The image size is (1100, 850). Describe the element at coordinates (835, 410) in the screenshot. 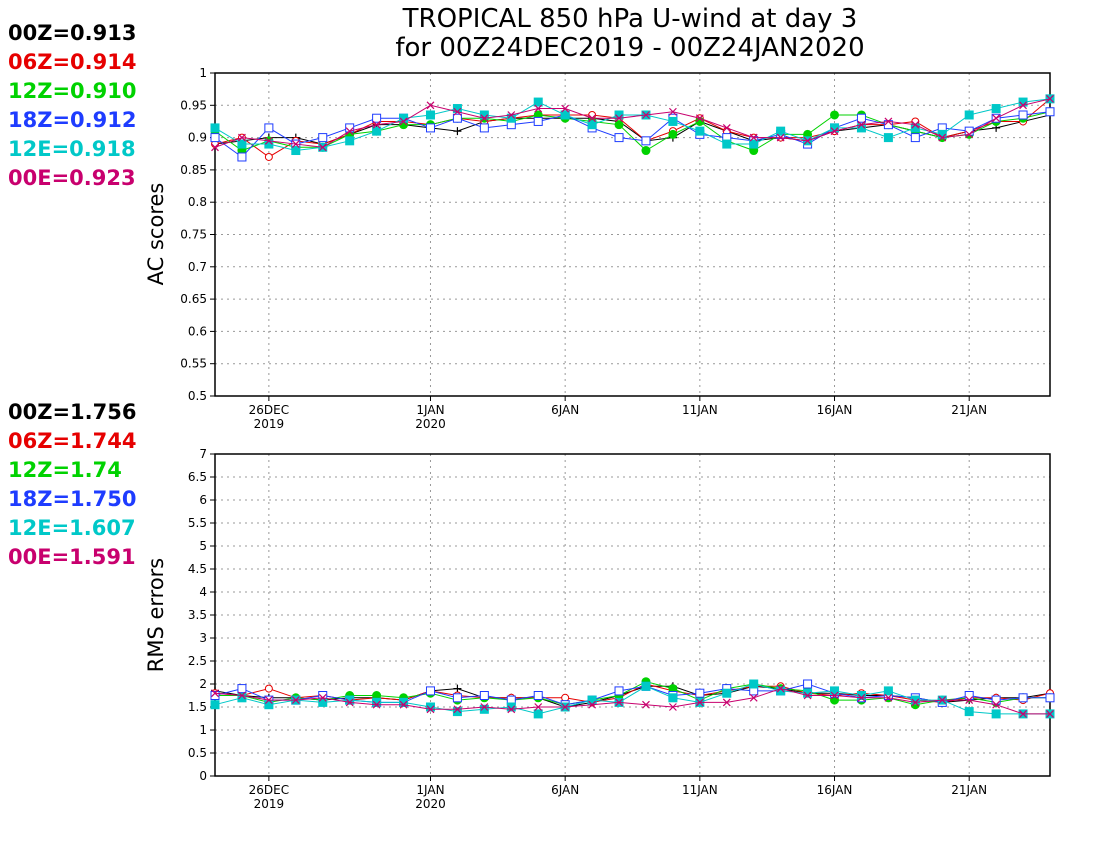

I see `x-tick-label: 16JAN` at that location.